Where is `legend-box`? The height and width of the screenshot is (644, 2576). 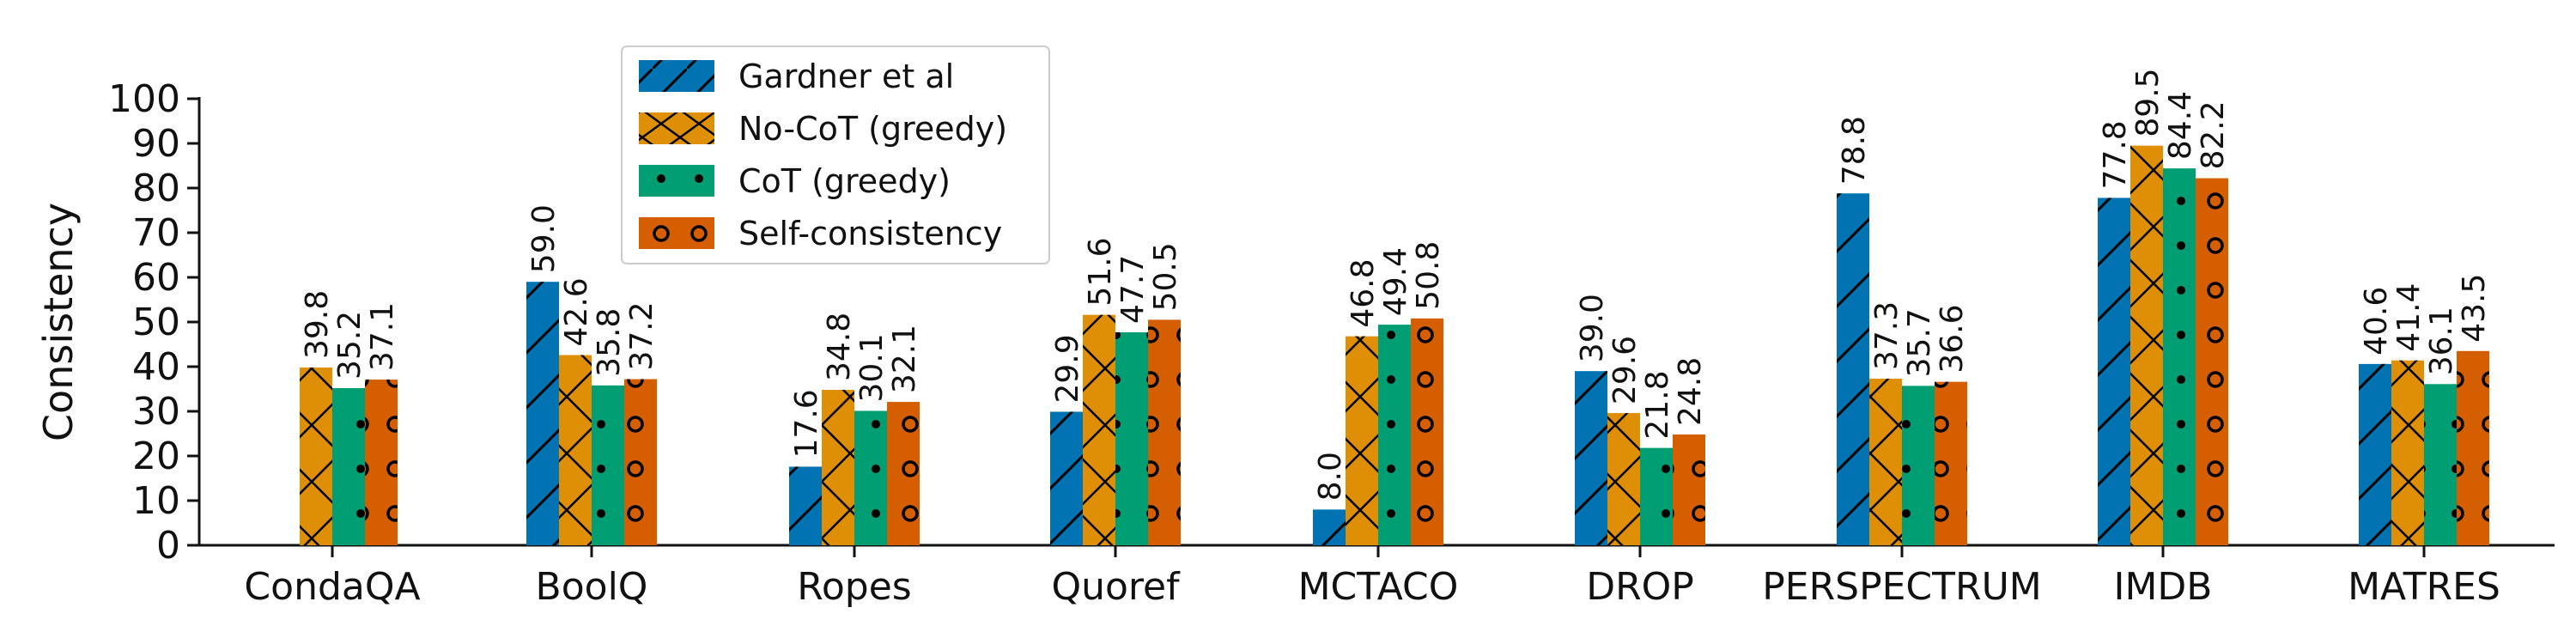 legend-box is located at coordinates (835, 155).